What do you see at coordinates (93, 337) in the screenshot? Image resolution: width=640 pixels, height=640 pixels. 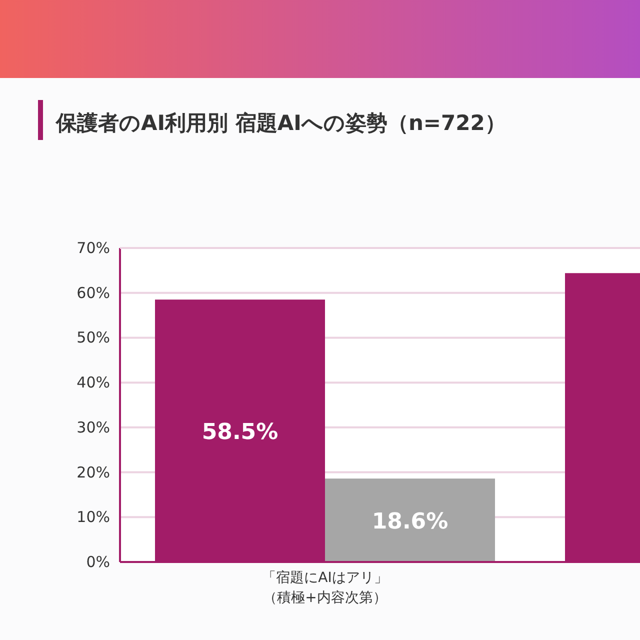 I see `y-tick-label: 50%` at bounding box center [93, 337].